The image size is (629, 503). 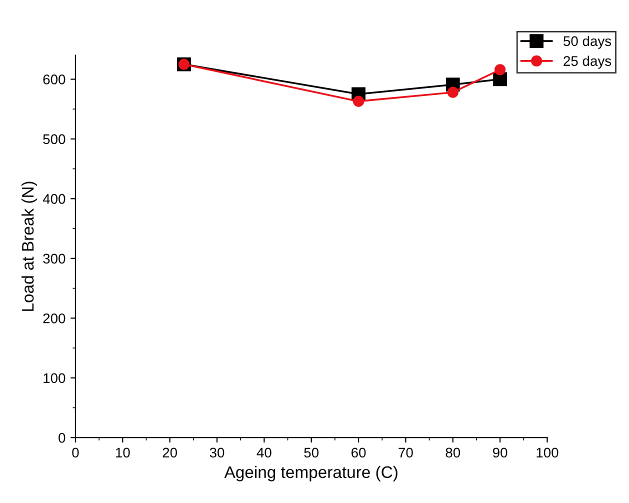 I want to click on x-tick-label: 40, so click(x=264, y=453).